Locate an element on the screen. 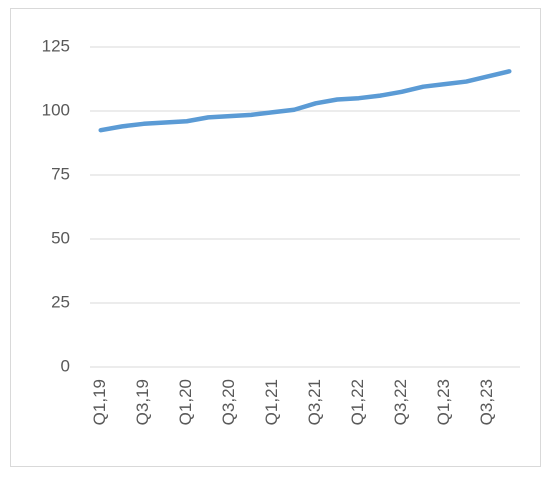  x-tick-label: Q1,22 is located at coordinates (357, 402).